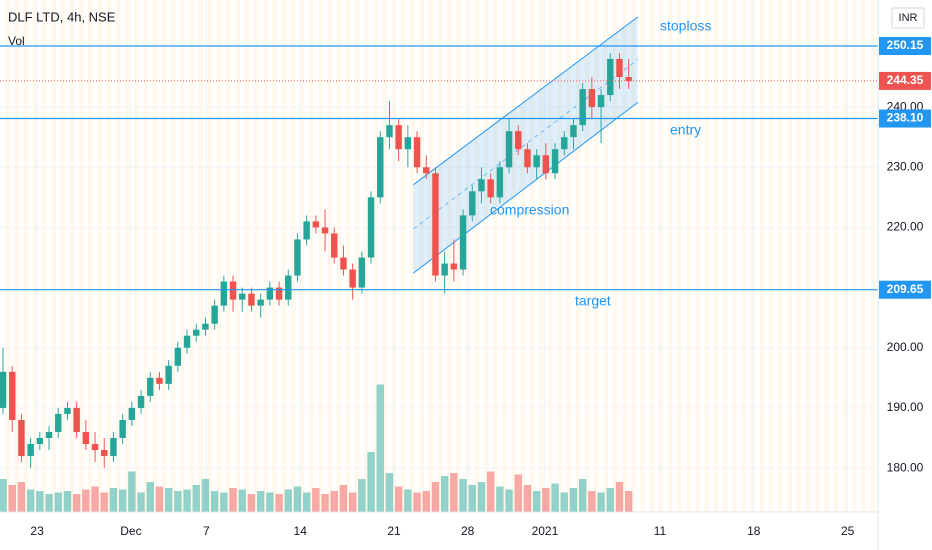  What do you see at coordinates (529, 210) in the screenshot?
I see `annotation: compression` at bounding box center [529, 210].